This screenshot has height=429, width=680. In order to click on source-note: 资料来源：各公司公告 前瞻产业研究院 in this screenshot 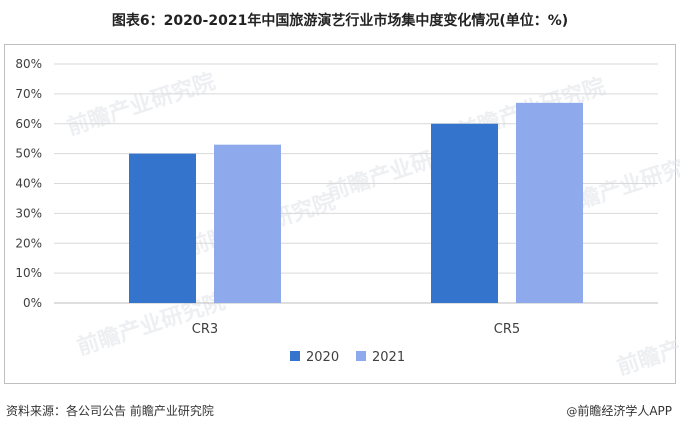, I will do `click(110, 411)`.